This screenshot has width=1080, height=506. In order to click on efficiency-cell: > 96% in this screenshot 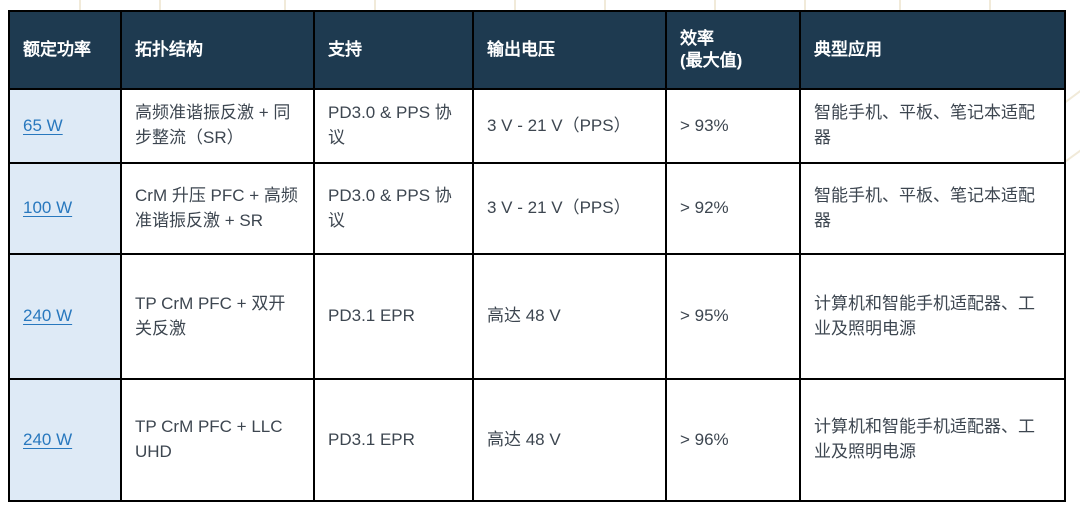, I will do `click(733, 440)`.